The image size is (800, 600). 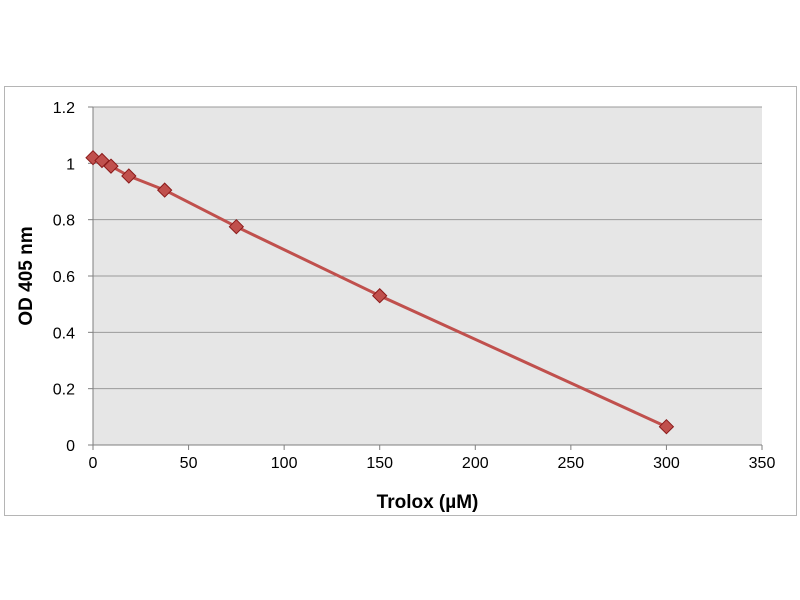 What do you see at coordinates (284, 463) in the screenshot?
I see `x-tick-label: 100` at bounding box center [284, 463].